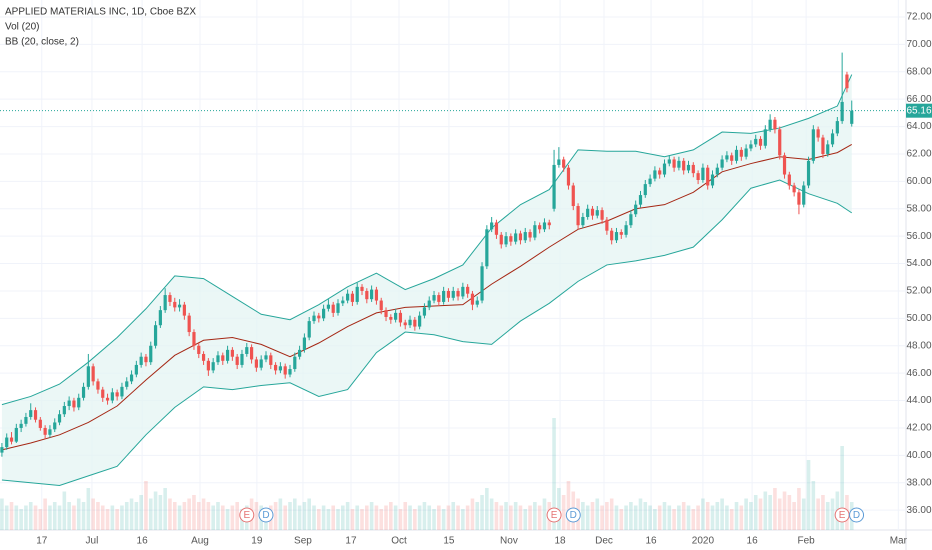 This screenshot has height=550, width=932. Describe the element at coordinates (554, 515) in the screenshot. I see `event-label: E` at that location.